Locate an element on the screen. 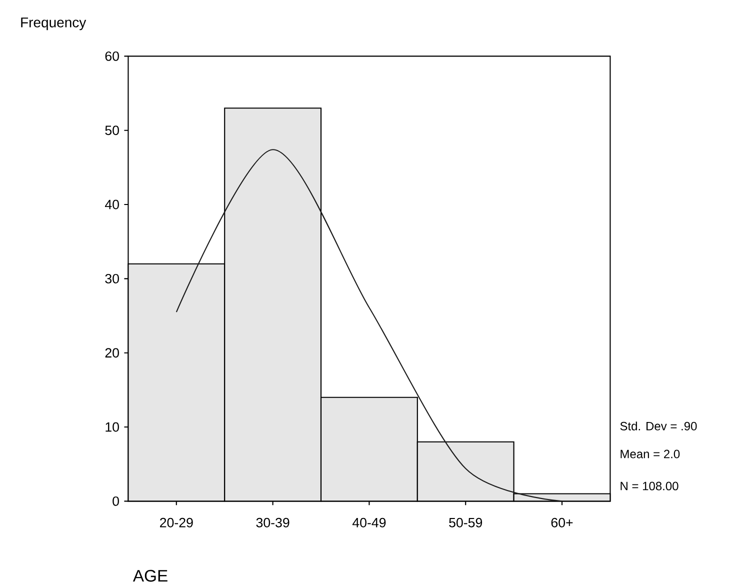 The width and height of the screenshot is (729, 585). y-tick-label: 60 is located at coordinates (112, 56).